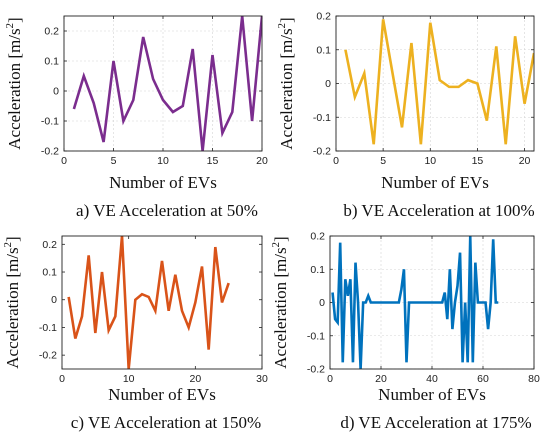 The width and height of the screenshot is (550, 438). I want to click on panel-caption: c) VE Acceleration at 150%, so click(166, 422).